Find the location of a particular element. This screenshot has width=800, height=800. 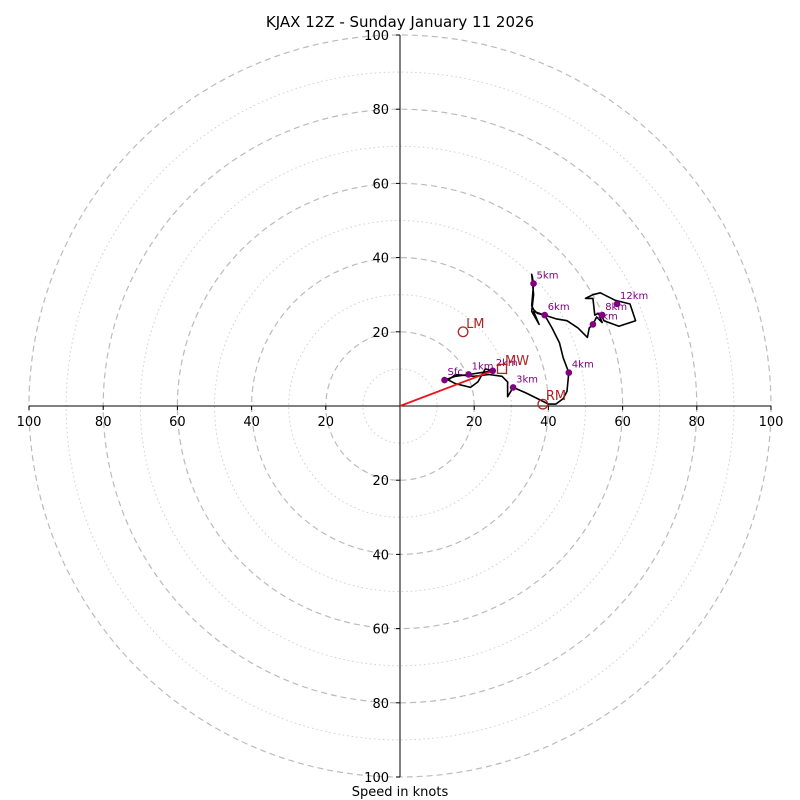

height-marker-label: 3km is located at coordinates (527, 379).